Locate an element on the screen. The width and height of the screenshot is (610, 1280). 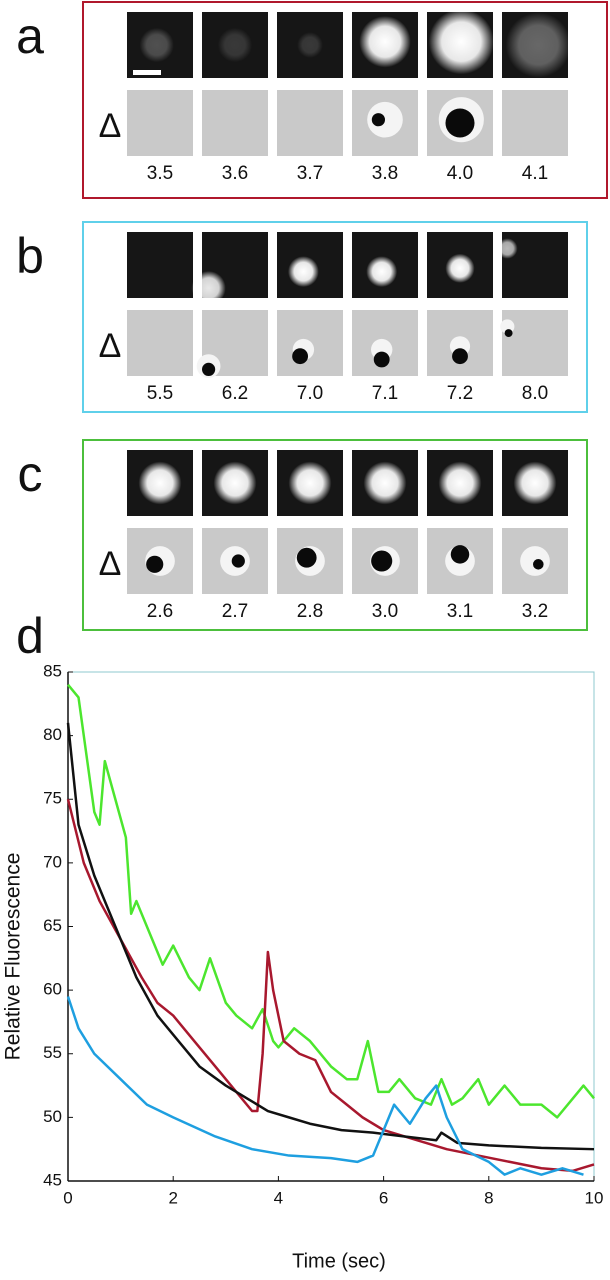
time-label: 3.0 is located at coordinates (385, 611).